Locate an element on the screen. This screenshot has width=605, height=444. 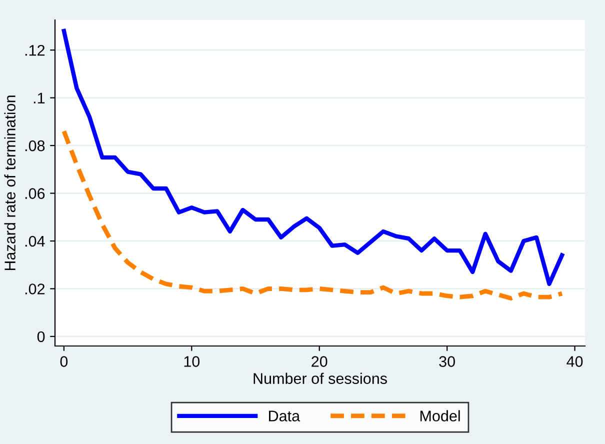
y-tick-label: .04 is located at coordinates (35, 241).